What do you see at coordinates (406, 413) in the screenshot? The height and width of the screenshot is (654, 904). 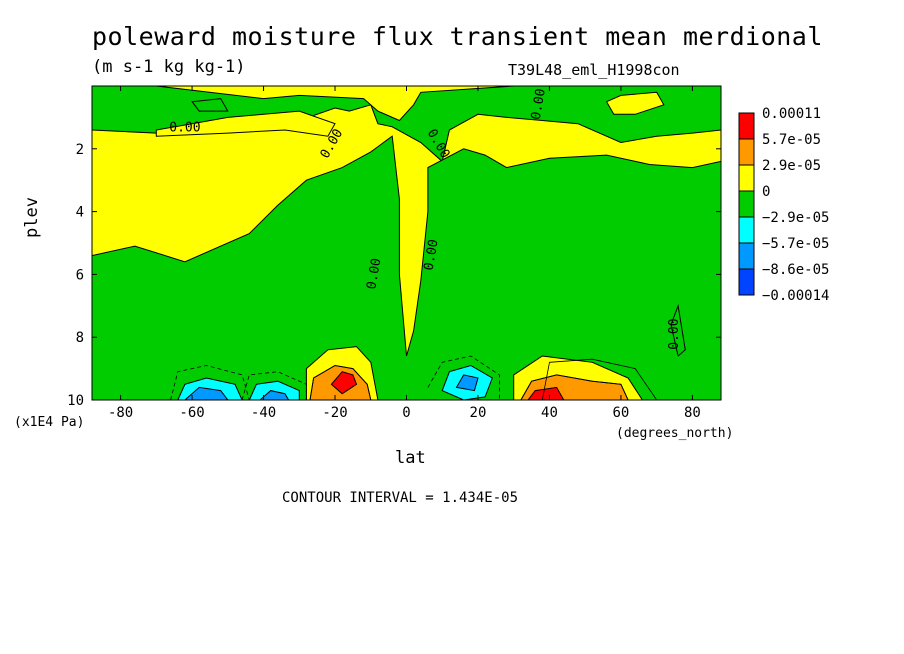 I see `x-tick-label: 0` at bounding box center [406, 413].